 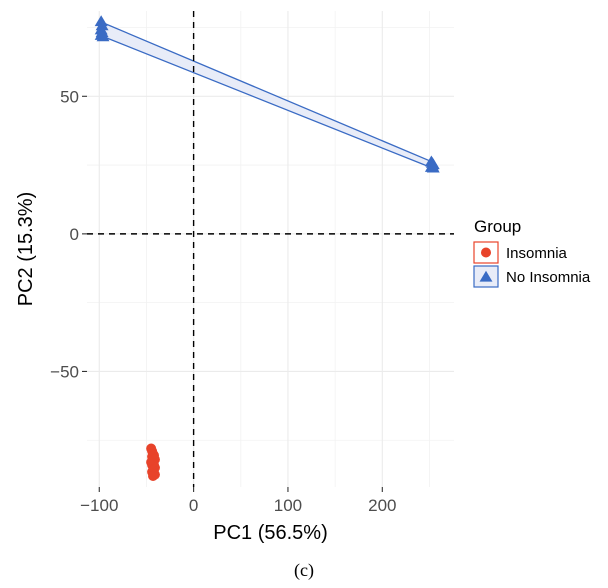 I want to click on legend-marker-insomnia, so click(x=486, y=252).